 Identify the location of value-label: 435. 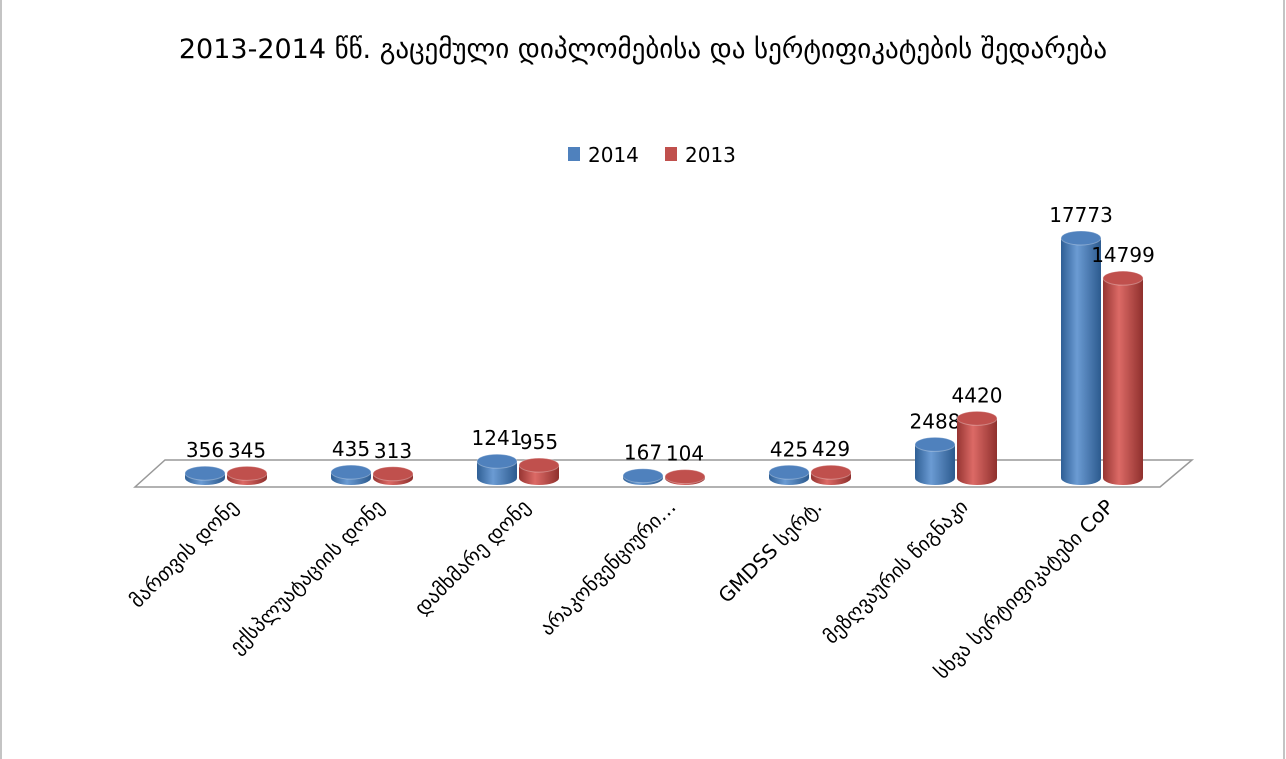
(351, 449).